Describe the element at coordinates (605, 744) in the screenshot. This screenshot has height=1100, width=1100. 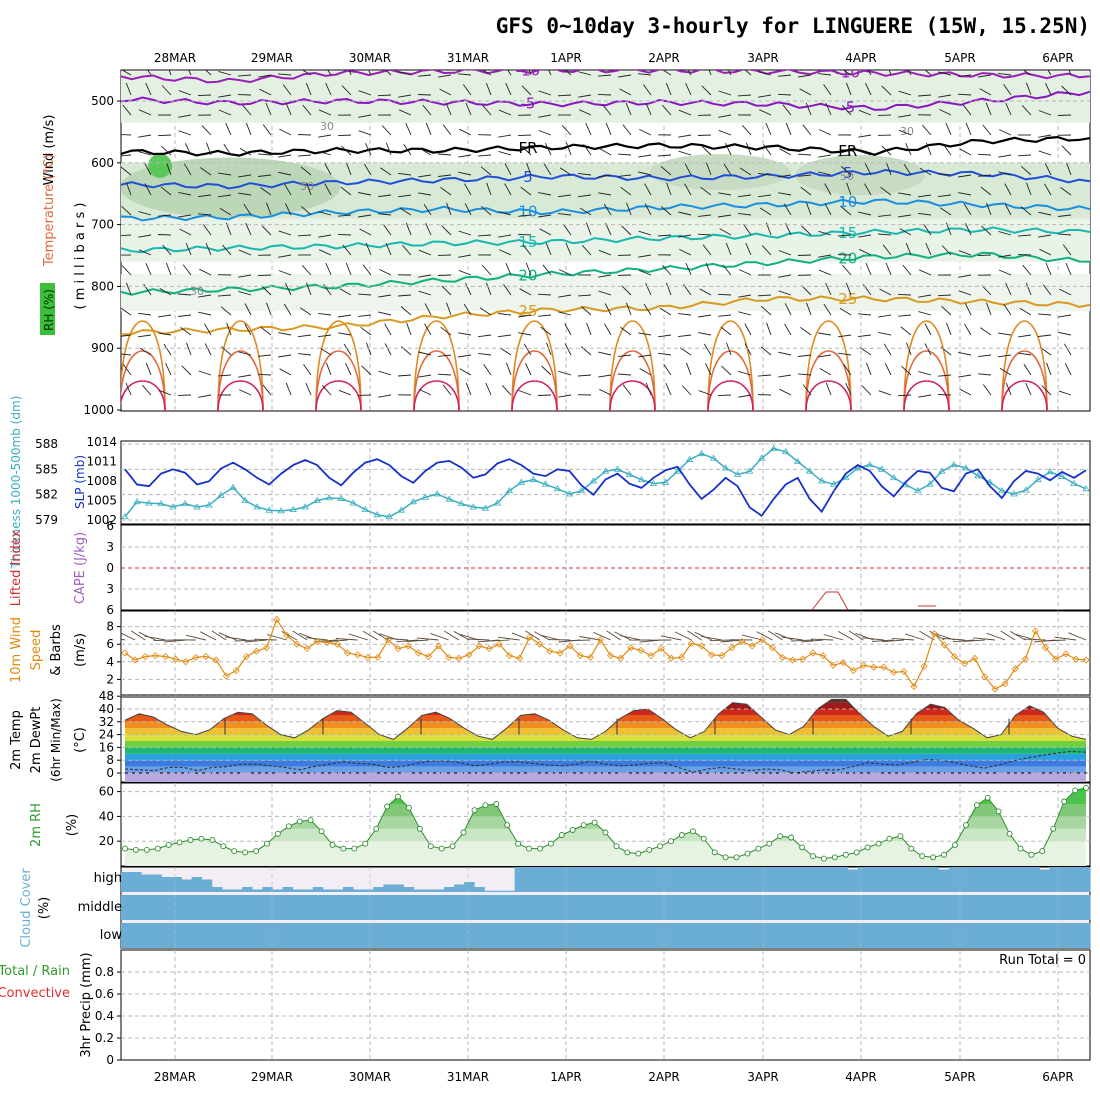
I see `temp-colour-band` at that location.